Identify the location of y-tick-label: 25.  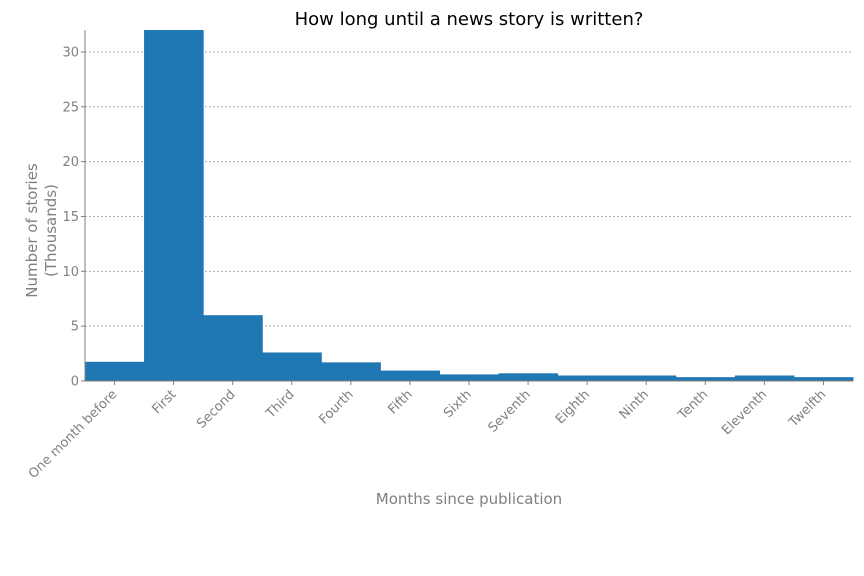
(70, 107).